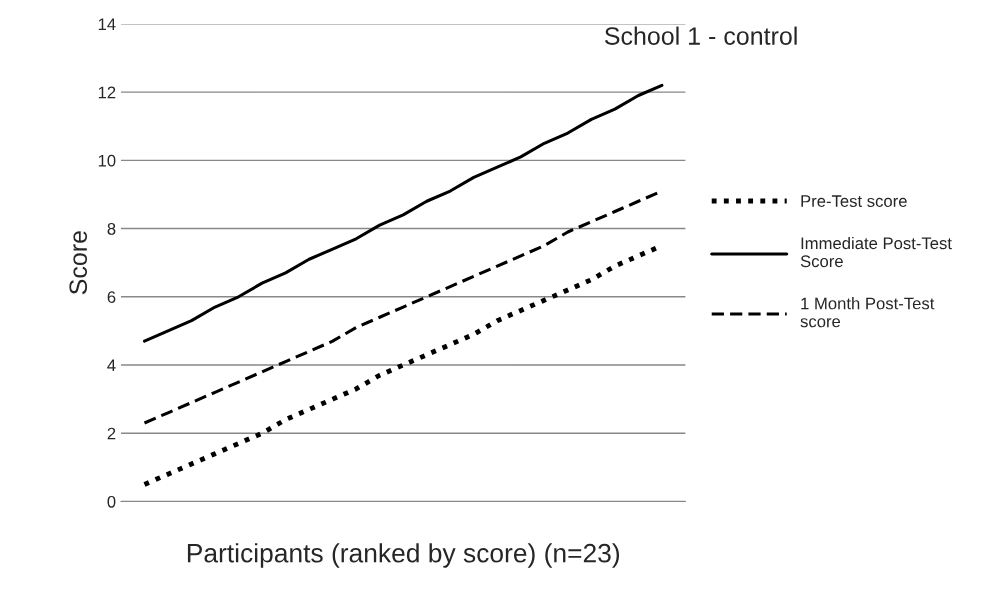 The width and height of the screenshot is (1008, 597). What do you see at coordinates (876, 252) in the screenshot?
I see `legend-label: Immediate Post-Test Score` at bounding box center [876, 252].